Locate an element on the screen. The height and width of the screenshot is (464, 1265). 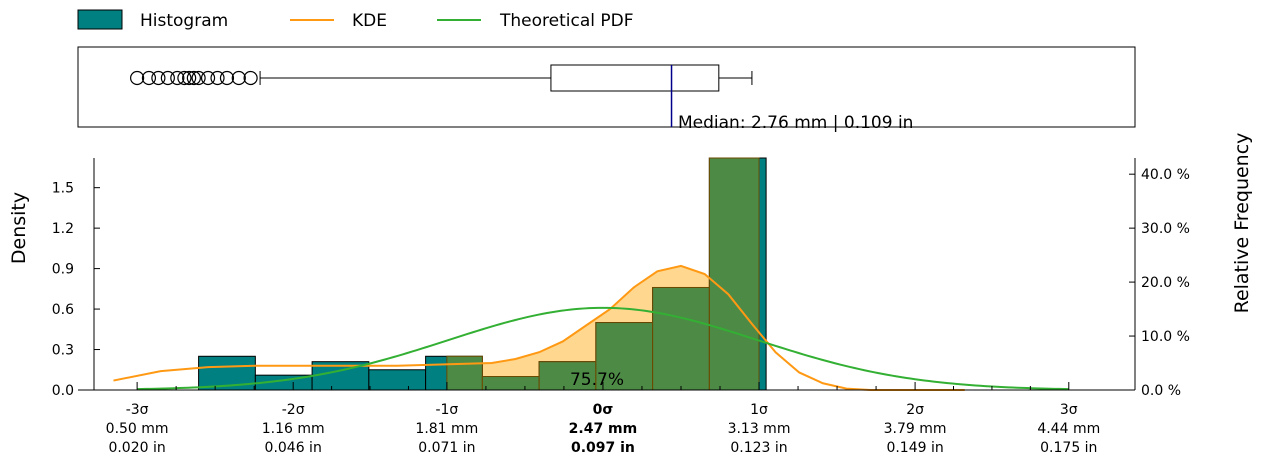
y-right-tick-label-3: 30.0 % is located at coordinates (1165, 229).